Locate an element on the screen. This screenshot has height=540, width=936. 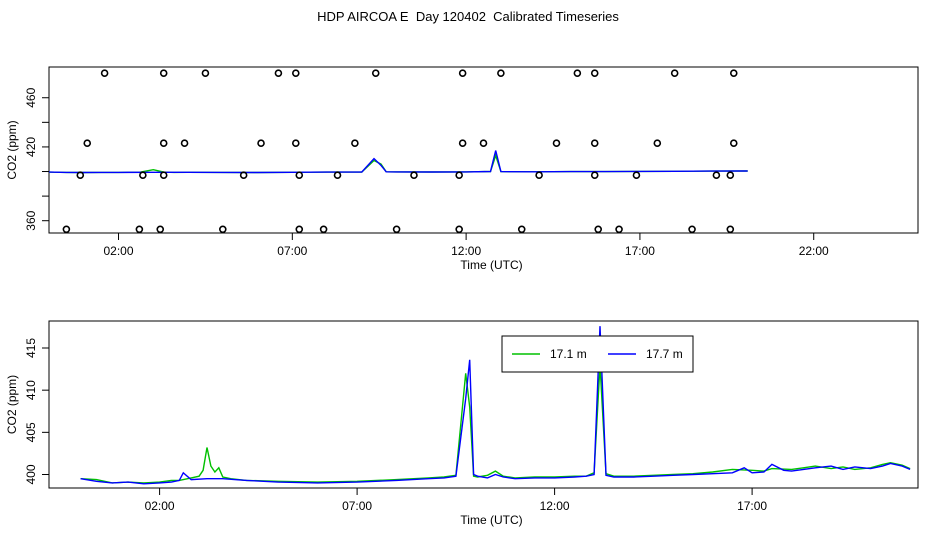
x-tick-label: 22:00 is located at coordinates (814, 251).